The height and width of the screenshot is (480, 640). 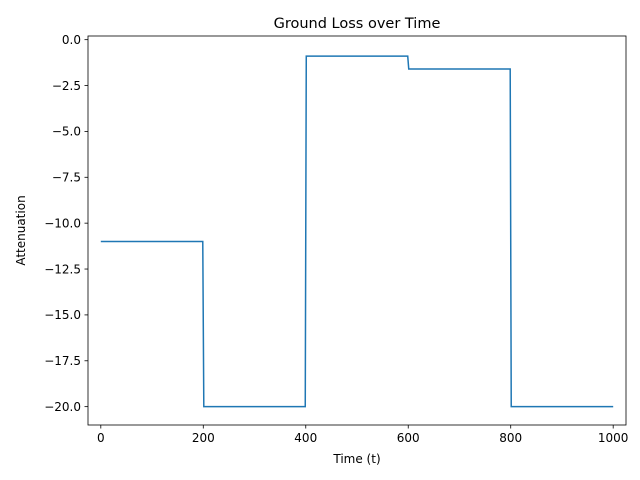 What do you see at coordinates (203, 438) in the screenshot?
I see `x-tick-label: 200` at bounding box center [203, 438].